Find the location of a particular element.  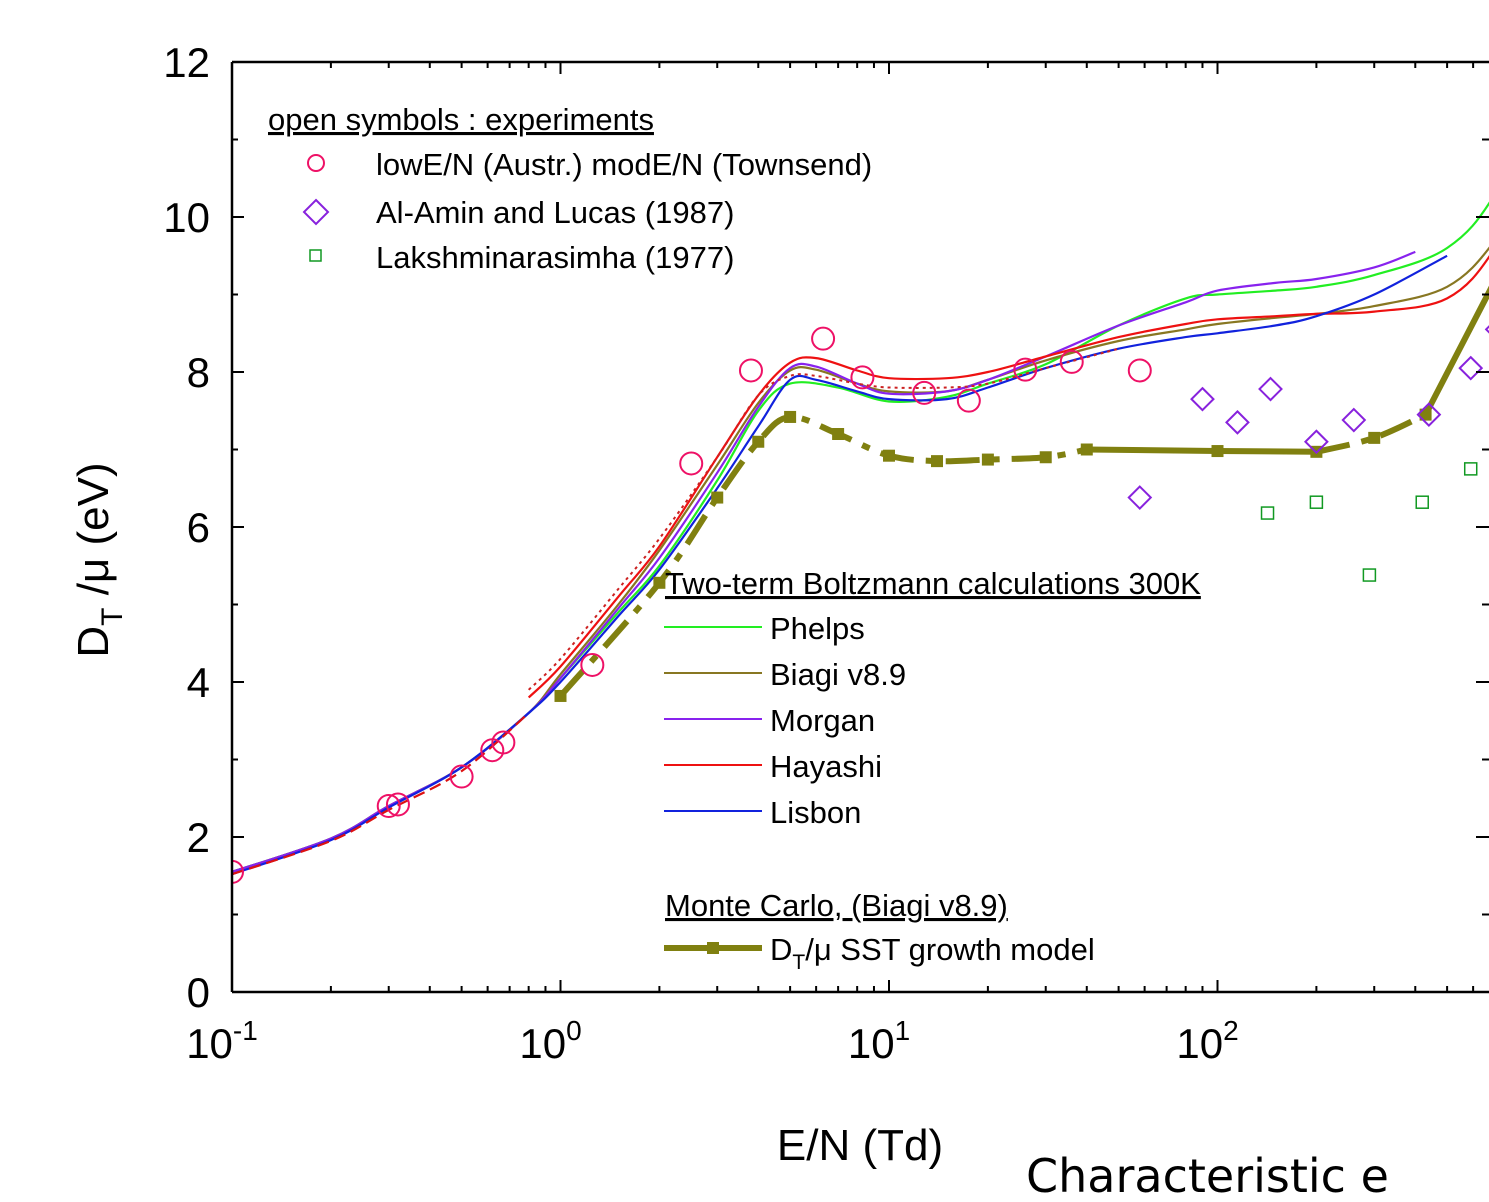

legend-diamond-marker is located at coordinates (316, 212).